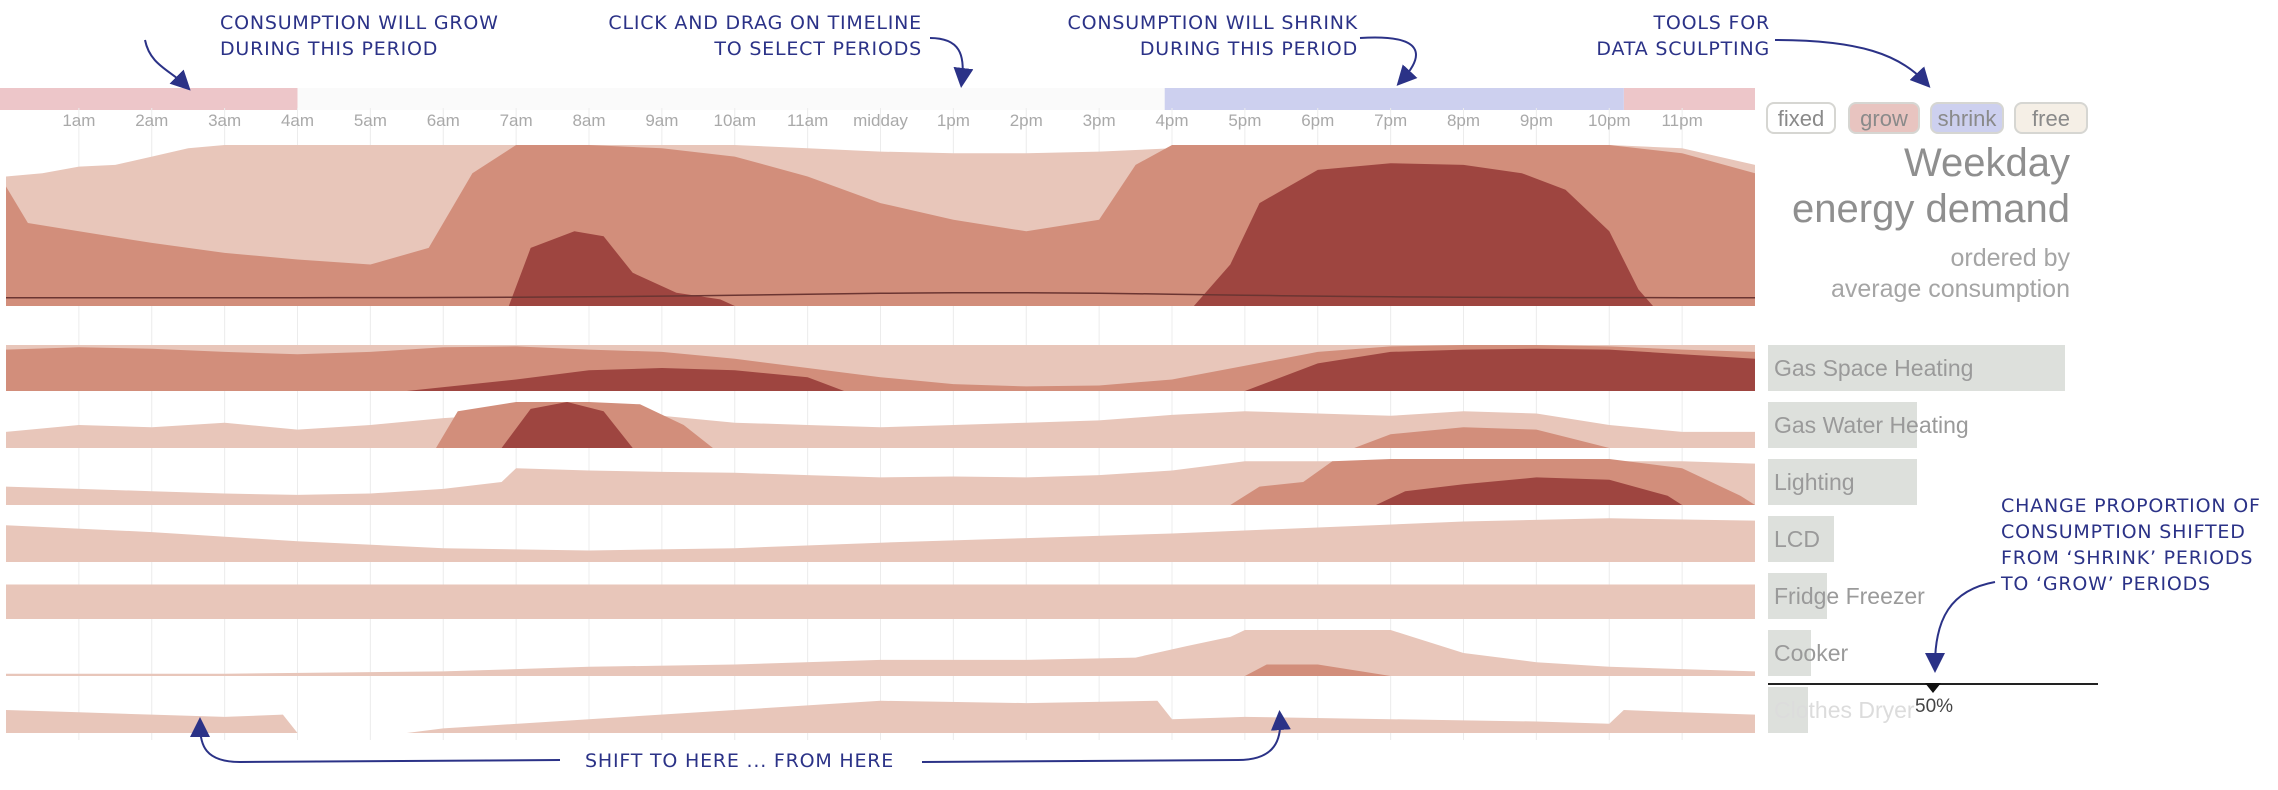 Image resolution: width=2278 pixels, height=790 pixels. What do you see at coordinates (1171, 120) in the screenshot?
I see `x-tick-label: 4pm` at bounding box center [1171, 120].